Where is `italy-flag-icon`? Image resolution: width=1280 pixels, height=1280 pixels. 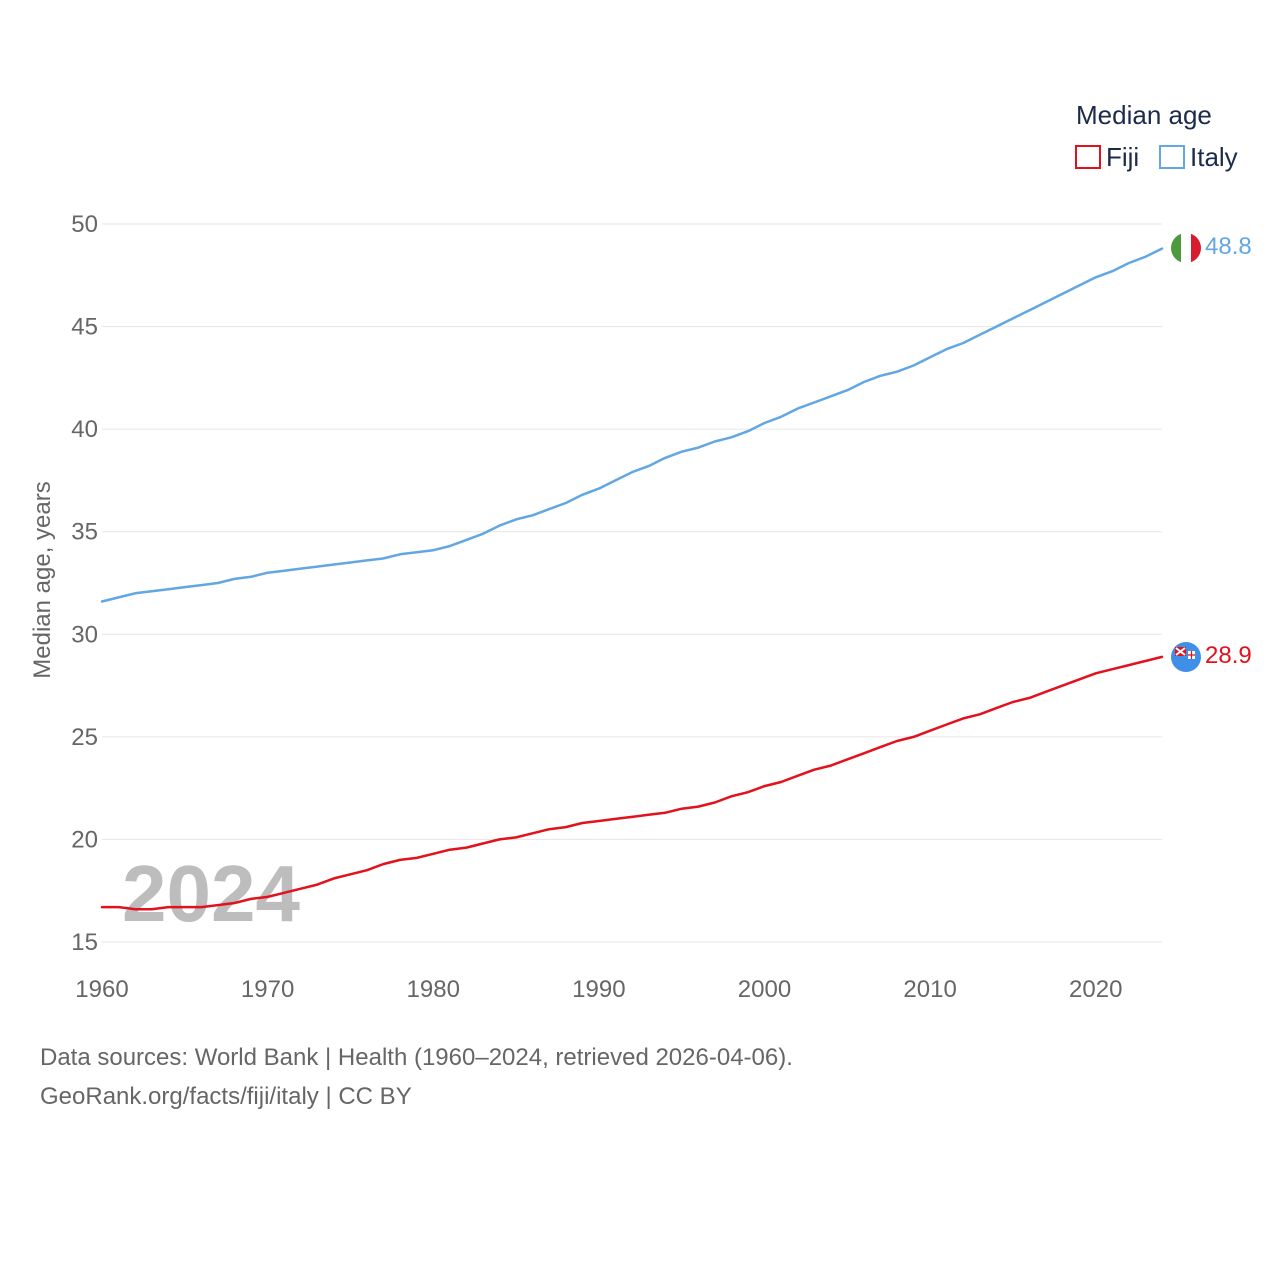
italy-flag-icon is located at coordinates (1186, 248).